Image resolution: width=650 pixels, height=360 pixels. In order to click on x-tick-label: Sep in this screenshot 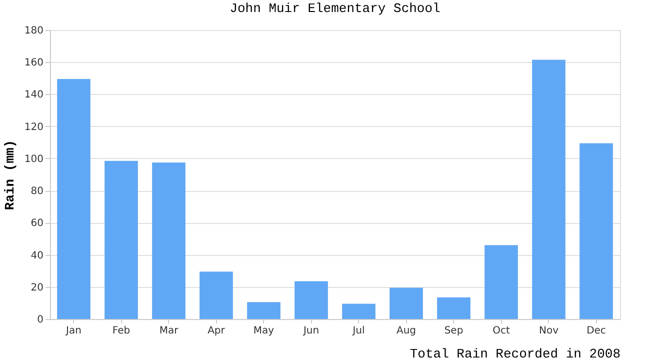, I will do `click(454, 331)`.